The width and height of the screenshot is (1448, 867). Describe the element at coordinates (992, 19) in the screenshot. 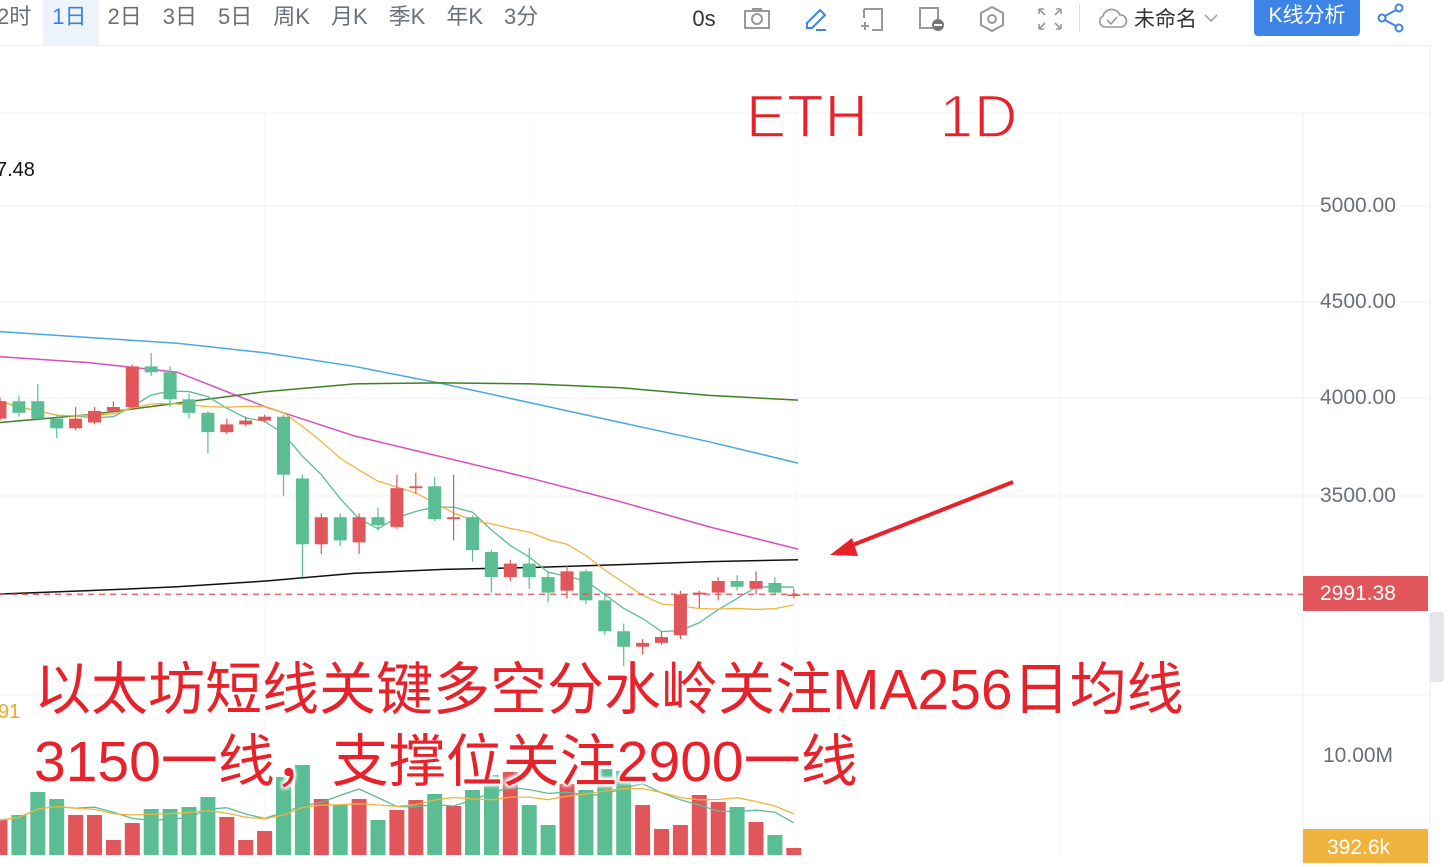

I see `settings-hex-icon` at that location.